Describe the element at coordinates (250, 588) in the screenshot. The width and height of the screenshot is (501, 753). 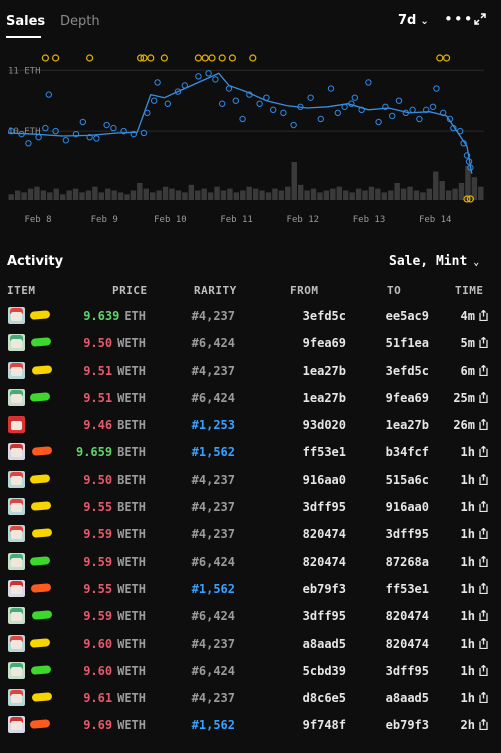
I see `table-row: 9.55 WETH #1,562 eb79f3 ff53e1 1h` at that location.